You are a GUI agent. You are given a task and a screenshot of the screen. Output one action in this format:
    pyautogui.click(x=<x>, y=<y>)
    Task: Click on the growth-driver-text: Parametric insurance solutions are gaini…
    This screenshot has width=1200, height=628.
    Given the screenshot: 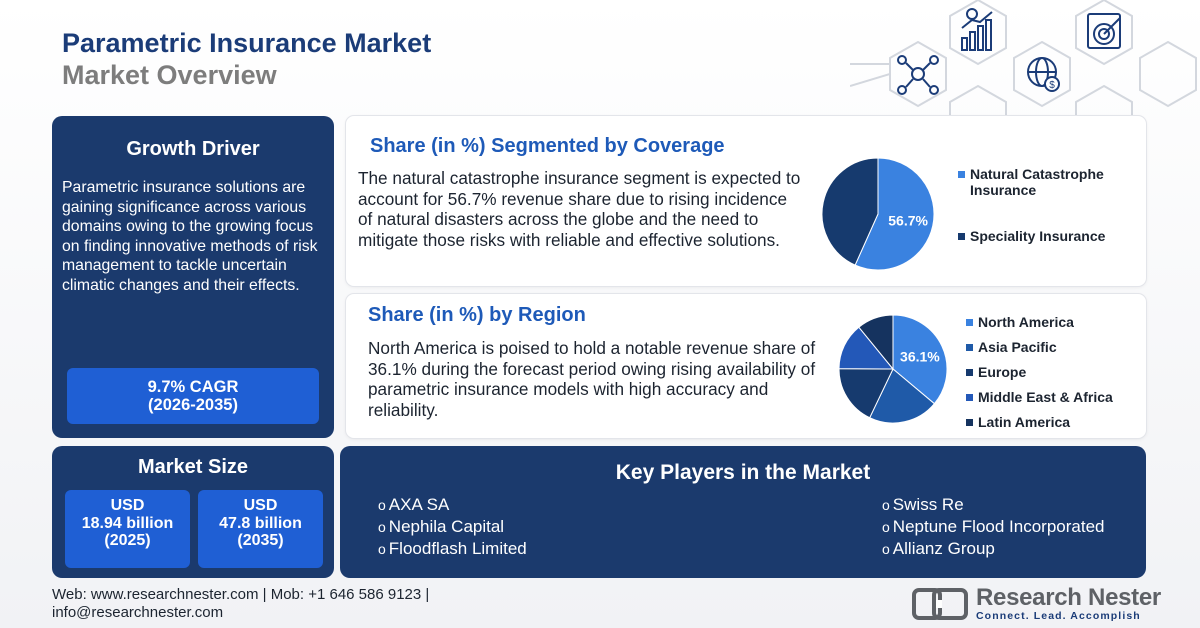 What is the action you would take?
    pyautogui.click(x=190, y=236)
    